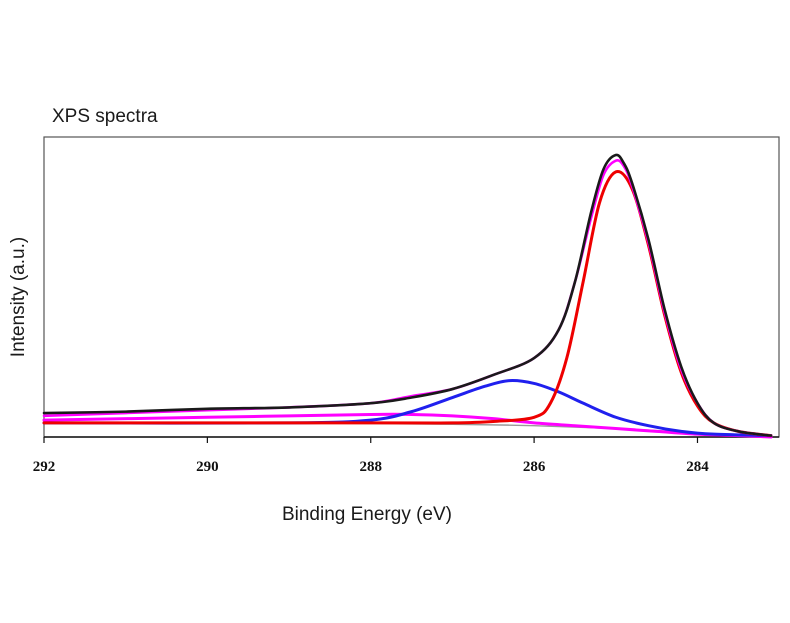  I want to click on x-axis-label: Binding Energy (eV), so click(367, 514).